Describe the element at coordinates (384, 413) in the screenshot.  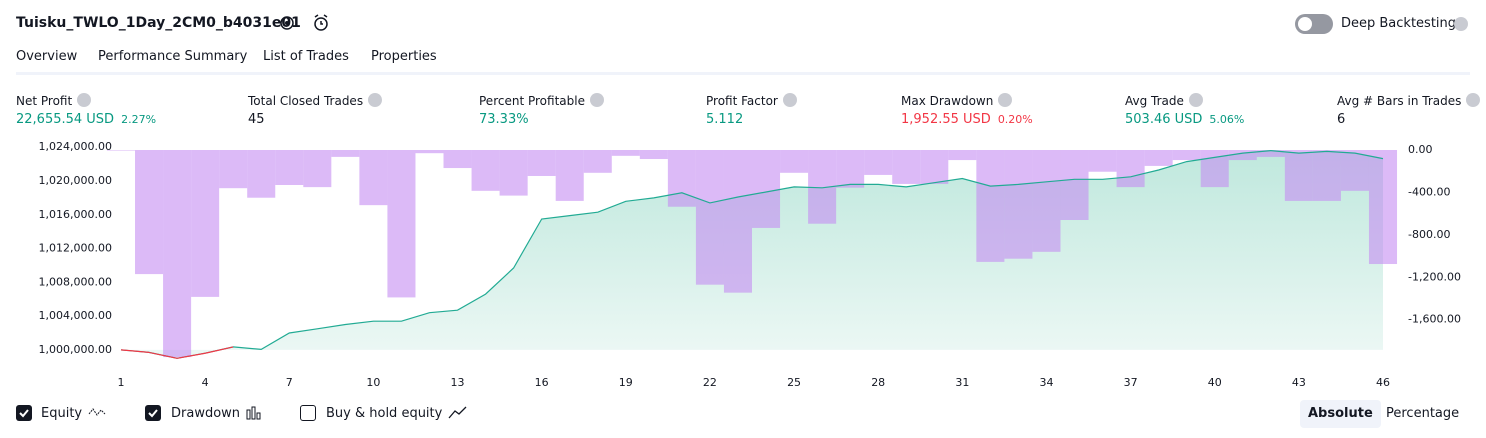
I see `legend-label: Buy & hold equity` at that location.